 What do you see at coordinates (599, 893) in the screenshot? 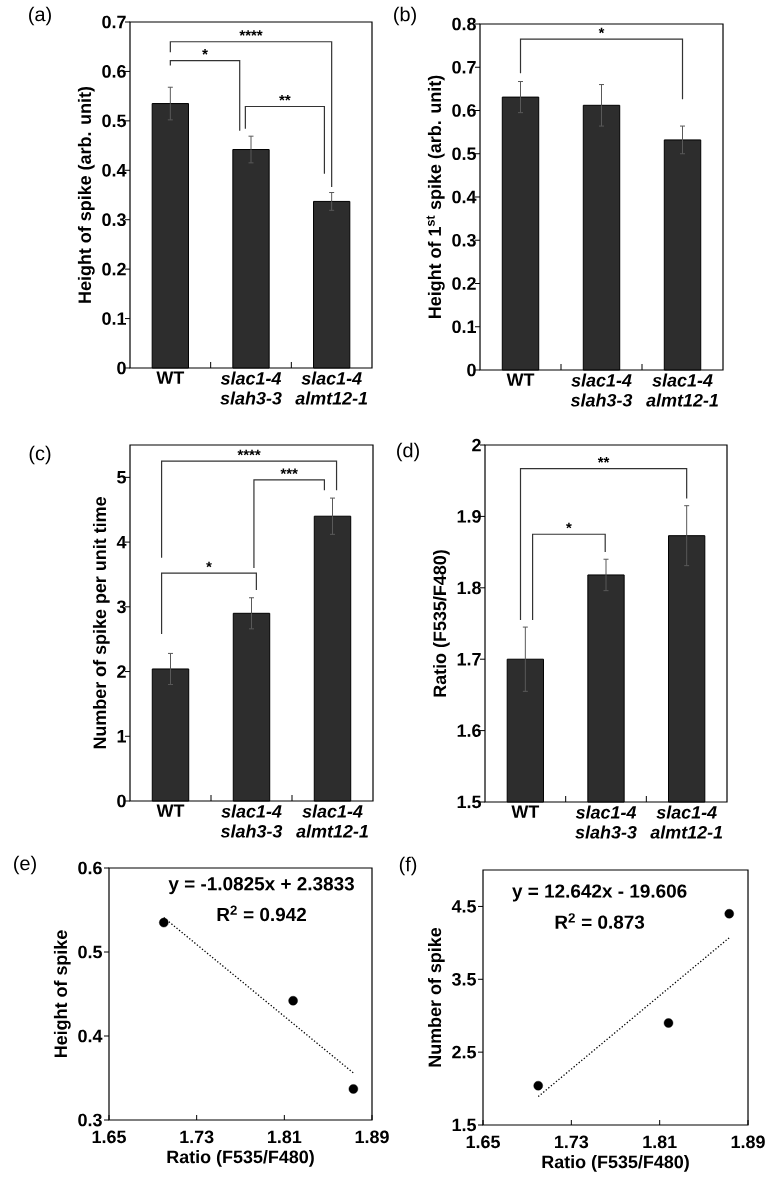
I see `annotation: y = 12.642x - 19.606` at bounding box center [599, 893].